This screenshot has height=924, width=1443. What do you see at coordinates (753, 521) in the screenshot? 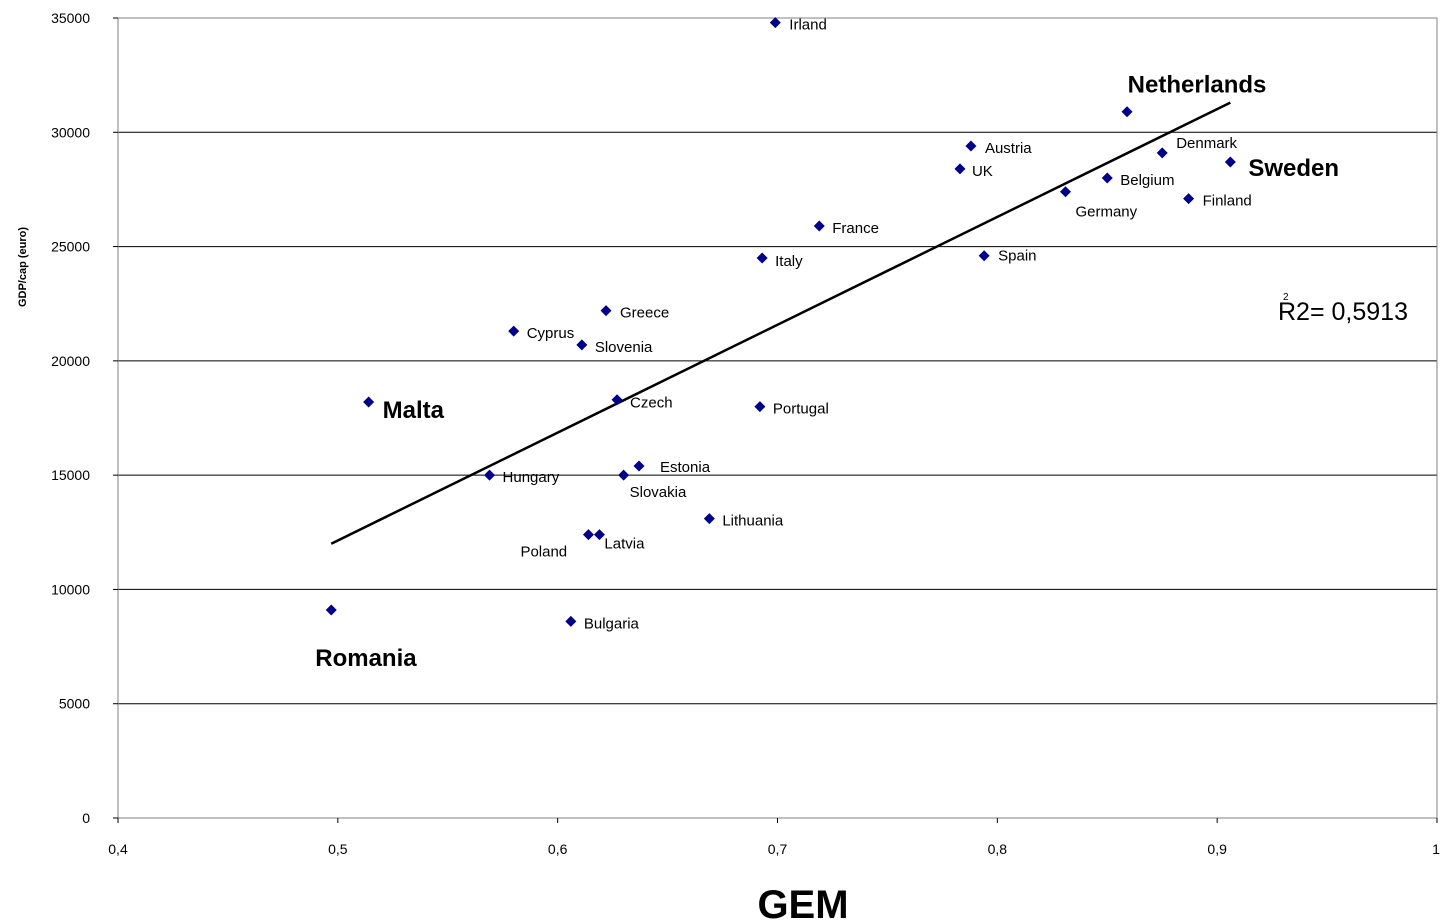
I see `point-label-lithuania: Lithuania` at bounding box center [753, 521].